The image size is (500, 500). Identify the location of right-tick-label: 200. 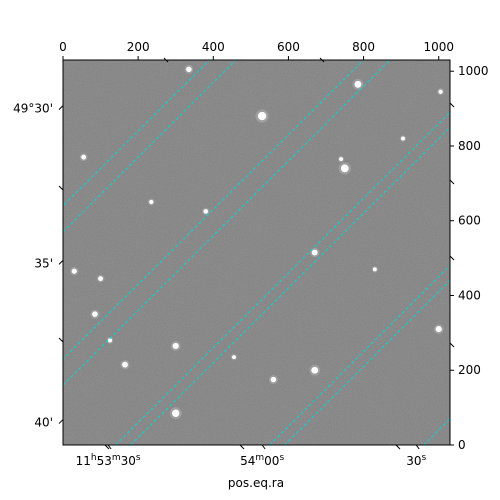
(469, 370).